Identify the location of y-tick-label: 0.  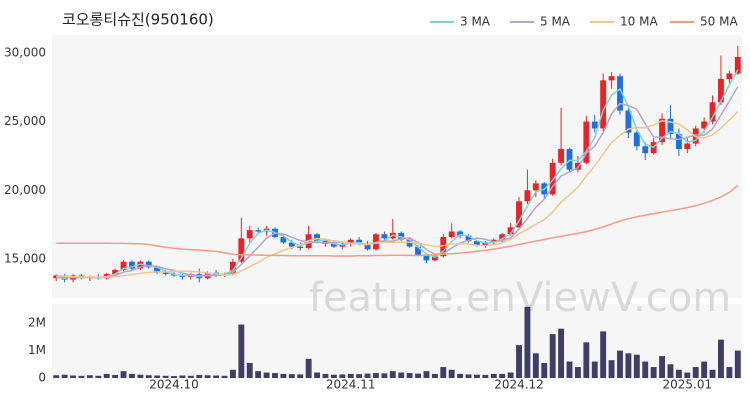
(42, 378).